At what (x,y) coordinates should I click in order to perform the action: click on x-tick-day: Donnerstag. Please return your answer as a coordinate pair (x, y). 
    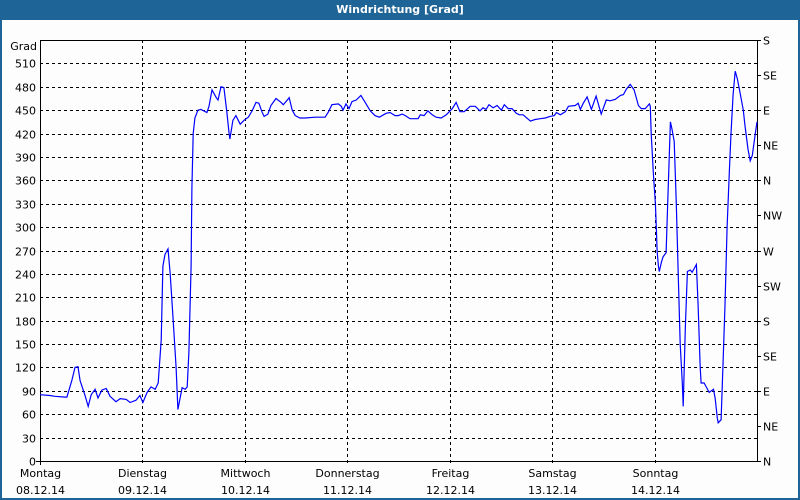
    Looking at the image, I should click on (347, 473).